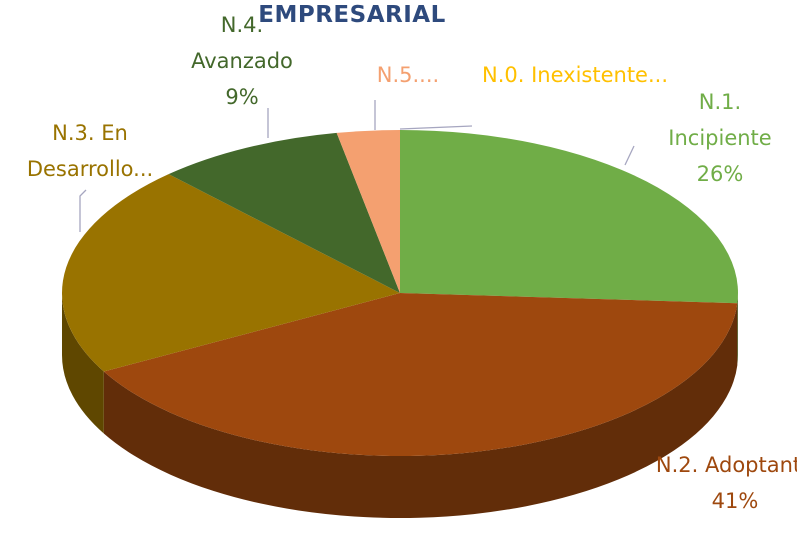  Describe the element at coordinates (720, 174) in the screenshot. I see `value-label: 26%` at that location.